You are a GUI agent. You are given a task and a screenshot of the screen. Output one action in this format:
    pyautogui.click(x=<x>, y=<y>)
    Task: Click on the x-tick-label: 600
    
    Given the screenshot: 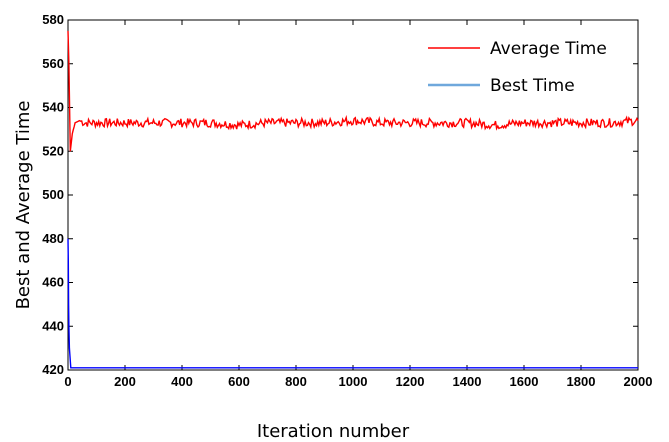 What is the action you would take?
    pyautogui.click(x=239, y=381)
    